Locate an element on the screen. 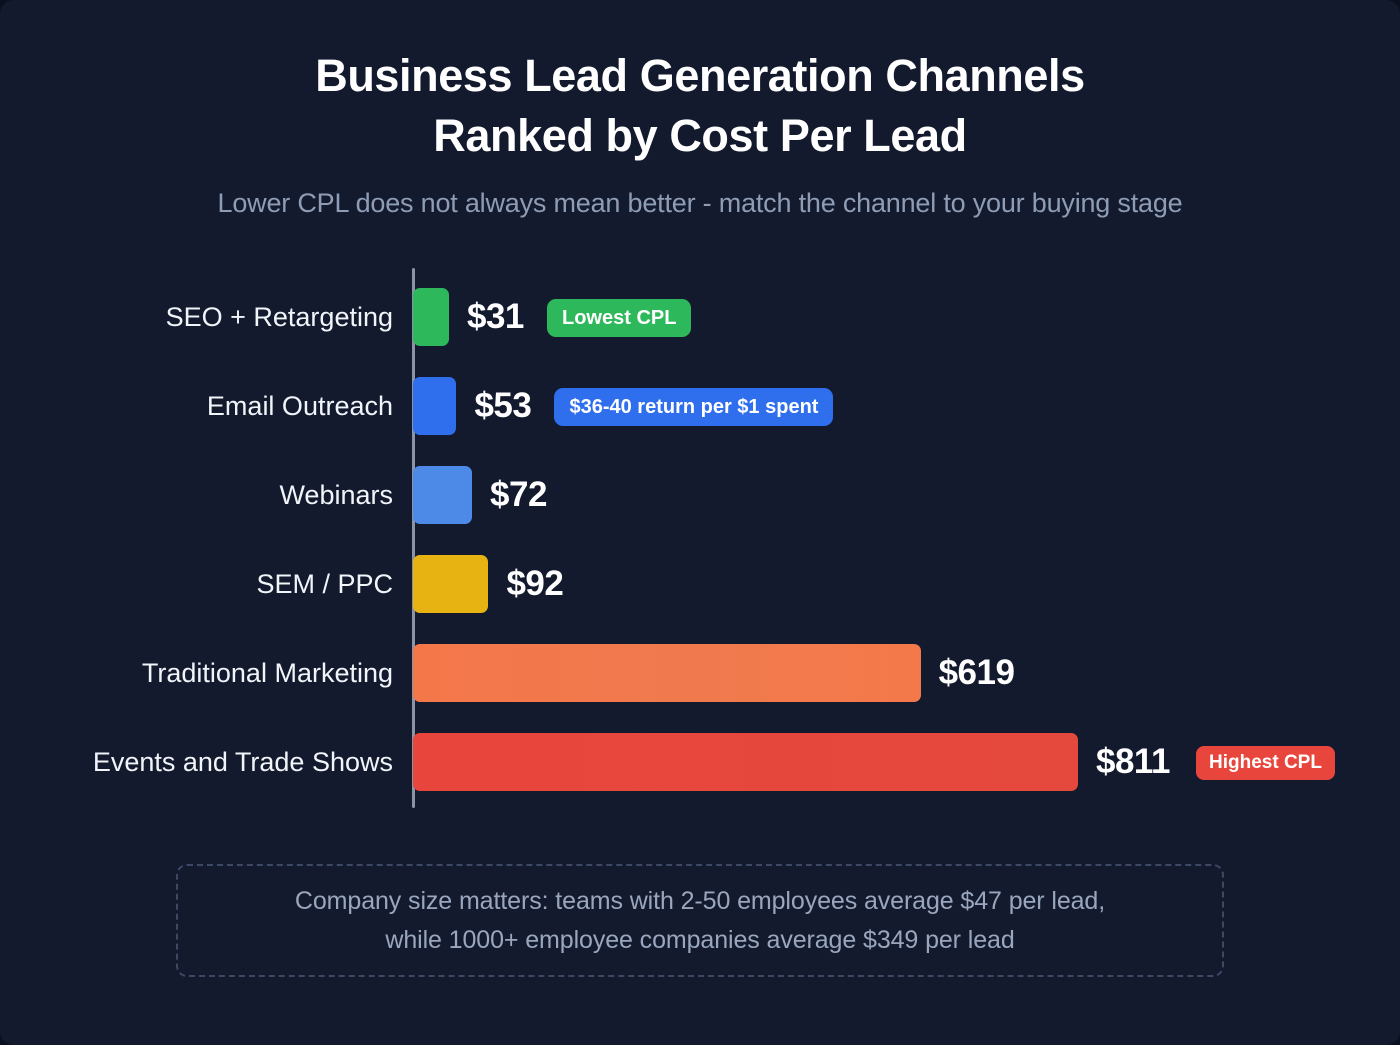 This screenshot has height=1045, width=1400. bar-value-label: $53 is located at coordinates (503, 405).